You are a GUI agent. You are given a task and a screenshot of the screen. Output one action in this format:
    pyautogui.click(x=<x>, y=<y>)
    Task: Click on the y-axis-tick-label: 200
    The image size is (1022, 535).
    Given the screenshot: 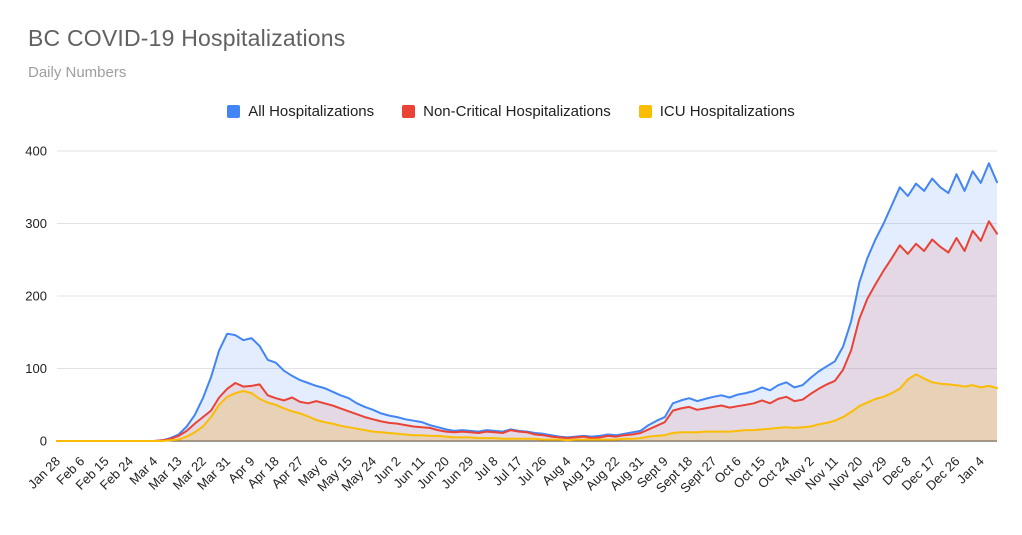 What is the action you would take?
    pyautogui.click(x=36, y=296)
    